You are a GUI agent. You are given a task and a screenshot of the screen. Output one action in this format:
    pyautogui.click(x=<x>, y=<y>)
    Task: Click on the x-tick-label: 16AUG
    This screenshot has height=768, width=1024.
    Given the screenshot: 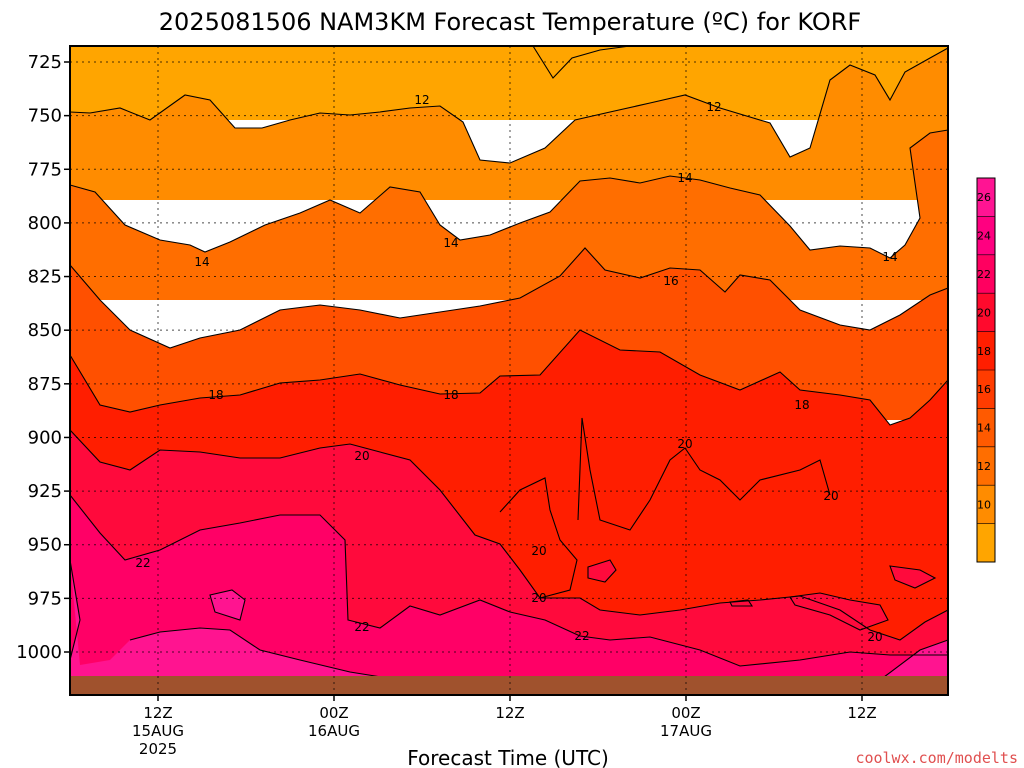 What is the action you would take?
    pyautogui.click(x=334, y=731)
    